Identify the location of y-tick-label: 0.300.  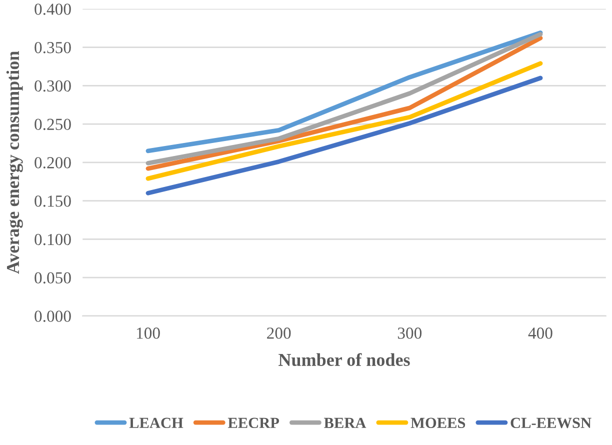
(52, 86).